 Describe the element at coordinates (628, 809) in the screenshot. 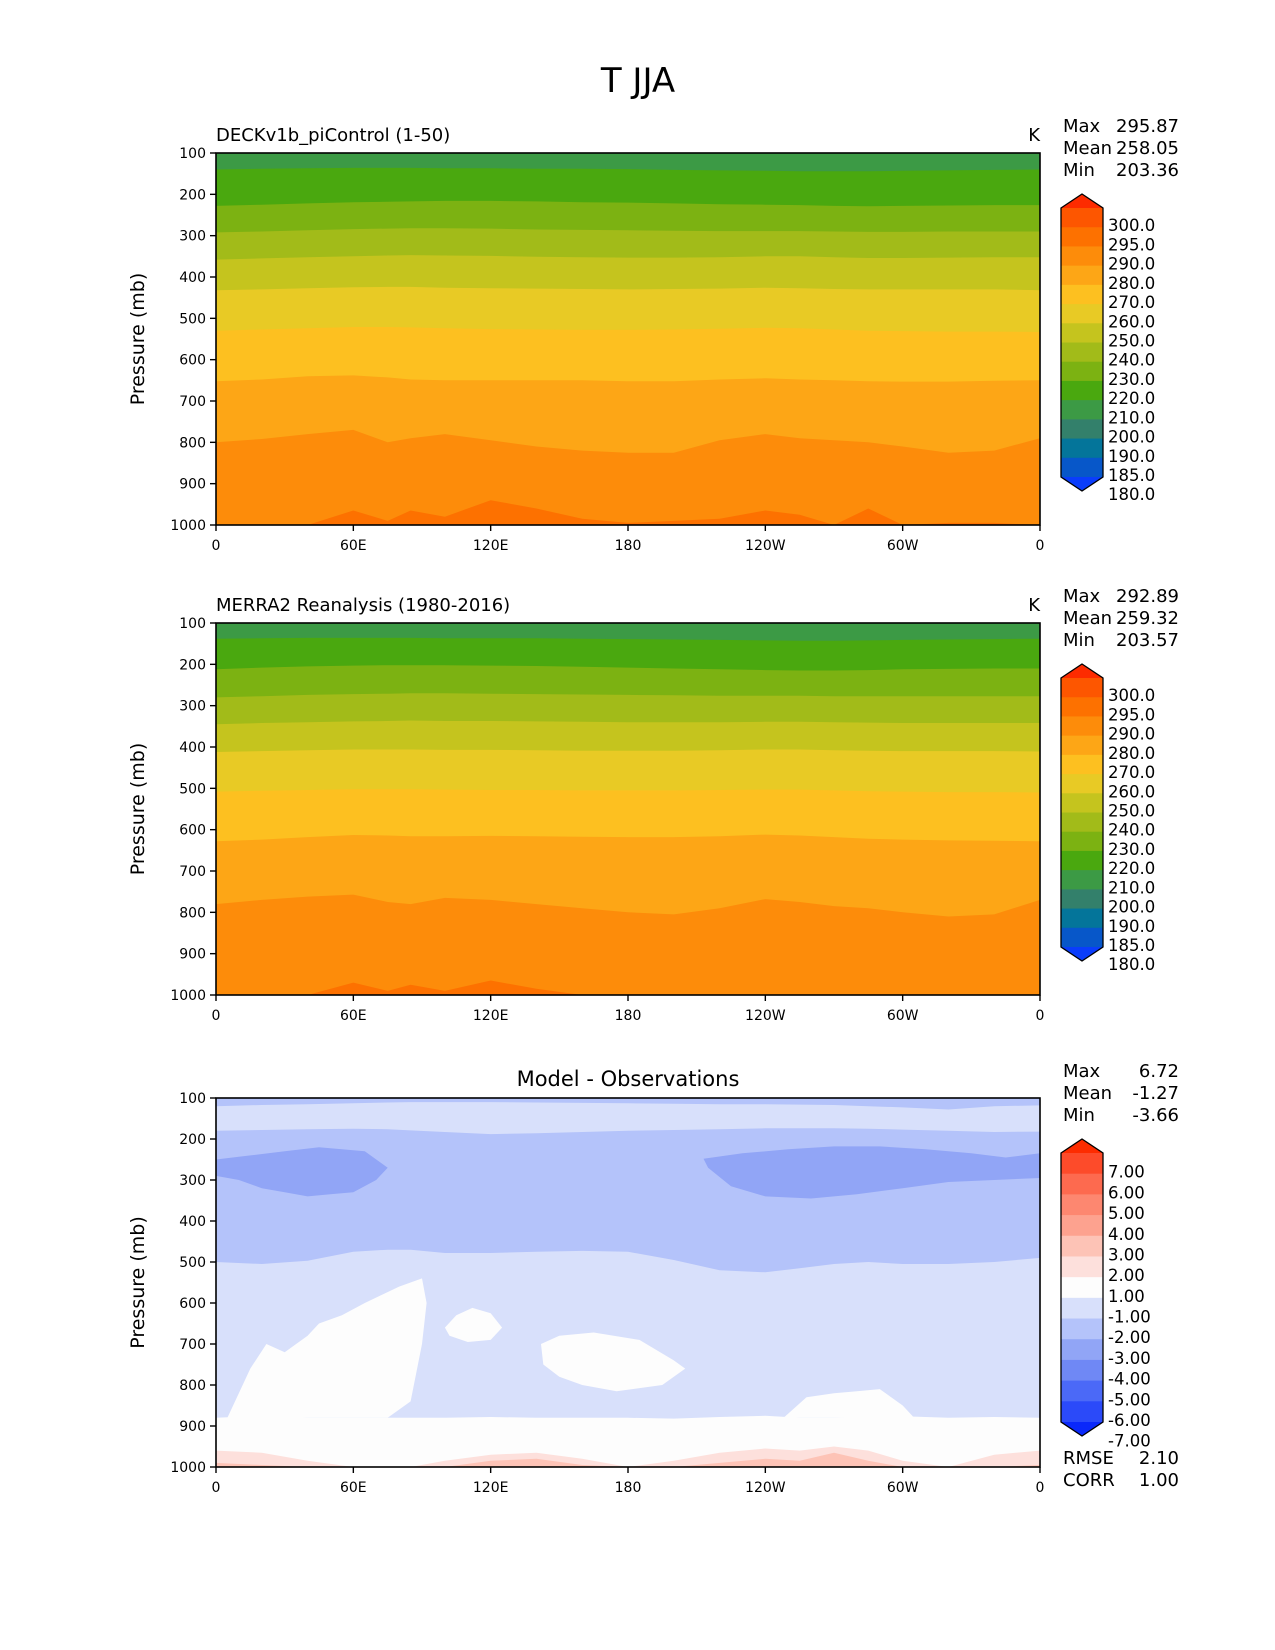

I see `contour-field` at that location.